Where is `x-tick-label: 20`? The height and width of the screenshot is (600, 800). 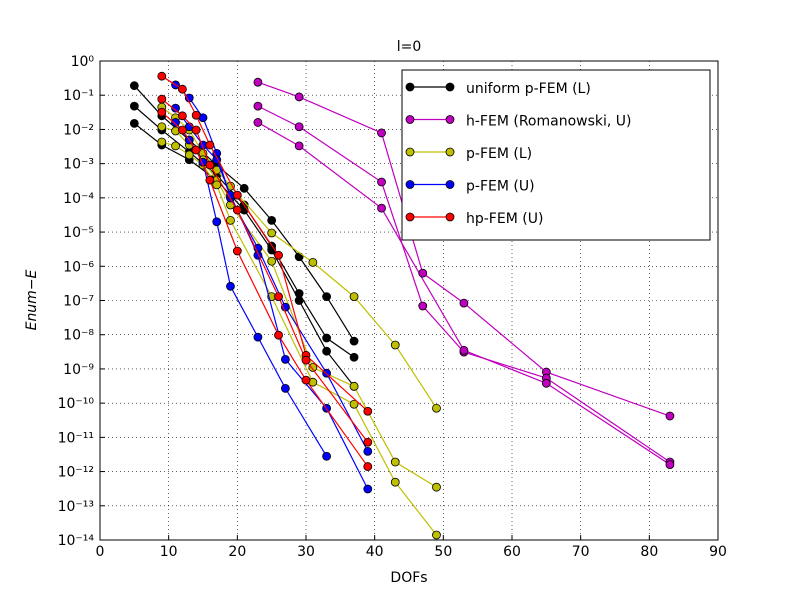
x-tick-label: 20 is located at coordinates (237, 552).